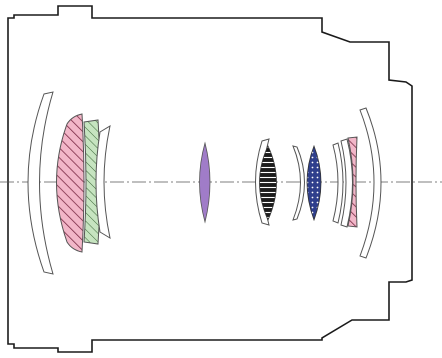 The width and height of the screenshot is (442, 358). What do you see at coordinates (70, 183) in the screenshot?
I see `front-aspherical-element` at bounding box center [70, 183].